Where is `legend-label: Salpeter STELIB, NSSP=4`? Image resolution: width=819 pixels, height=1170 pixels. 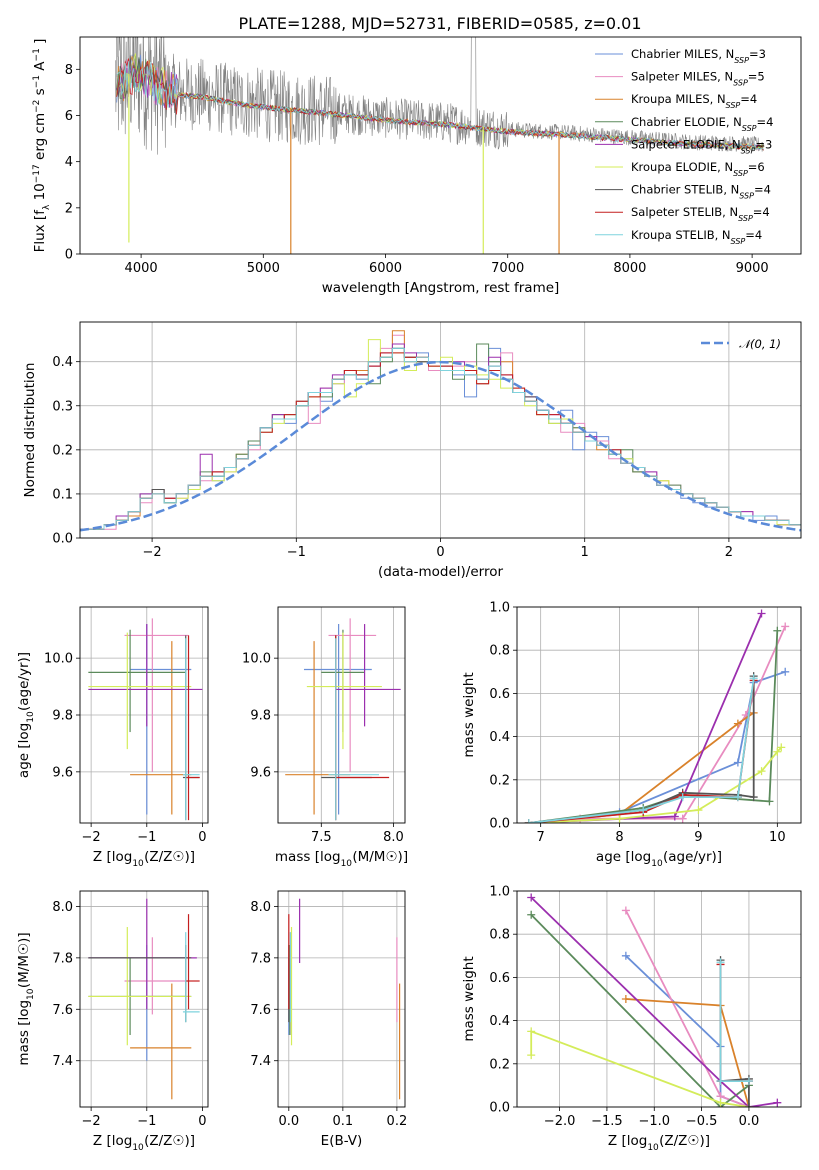
legend-label: Salpeter STELIB, NSSP=4 is located at coordinates (700, 214).